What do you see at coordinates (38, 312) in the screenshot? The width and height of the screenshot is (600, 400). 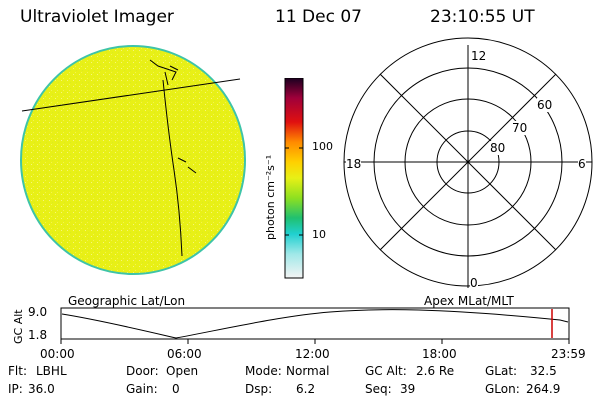 I see `altitude-max-label: 9.0` at bounding box center [38, 312].